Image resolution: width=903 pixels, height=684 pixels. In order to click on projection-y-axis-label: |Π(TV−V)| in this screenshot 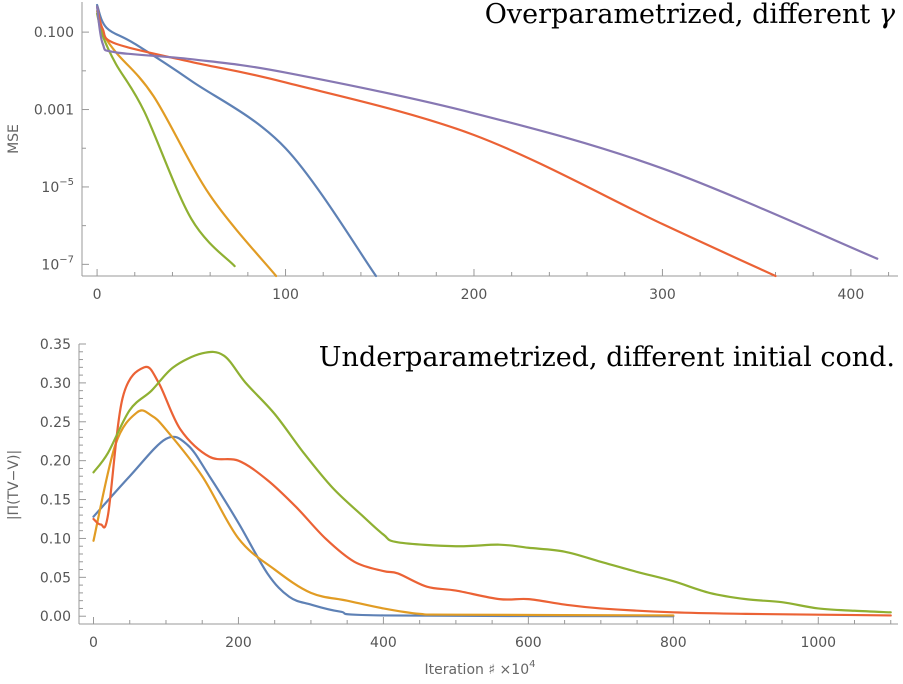, I will do `click(14, 485)`.